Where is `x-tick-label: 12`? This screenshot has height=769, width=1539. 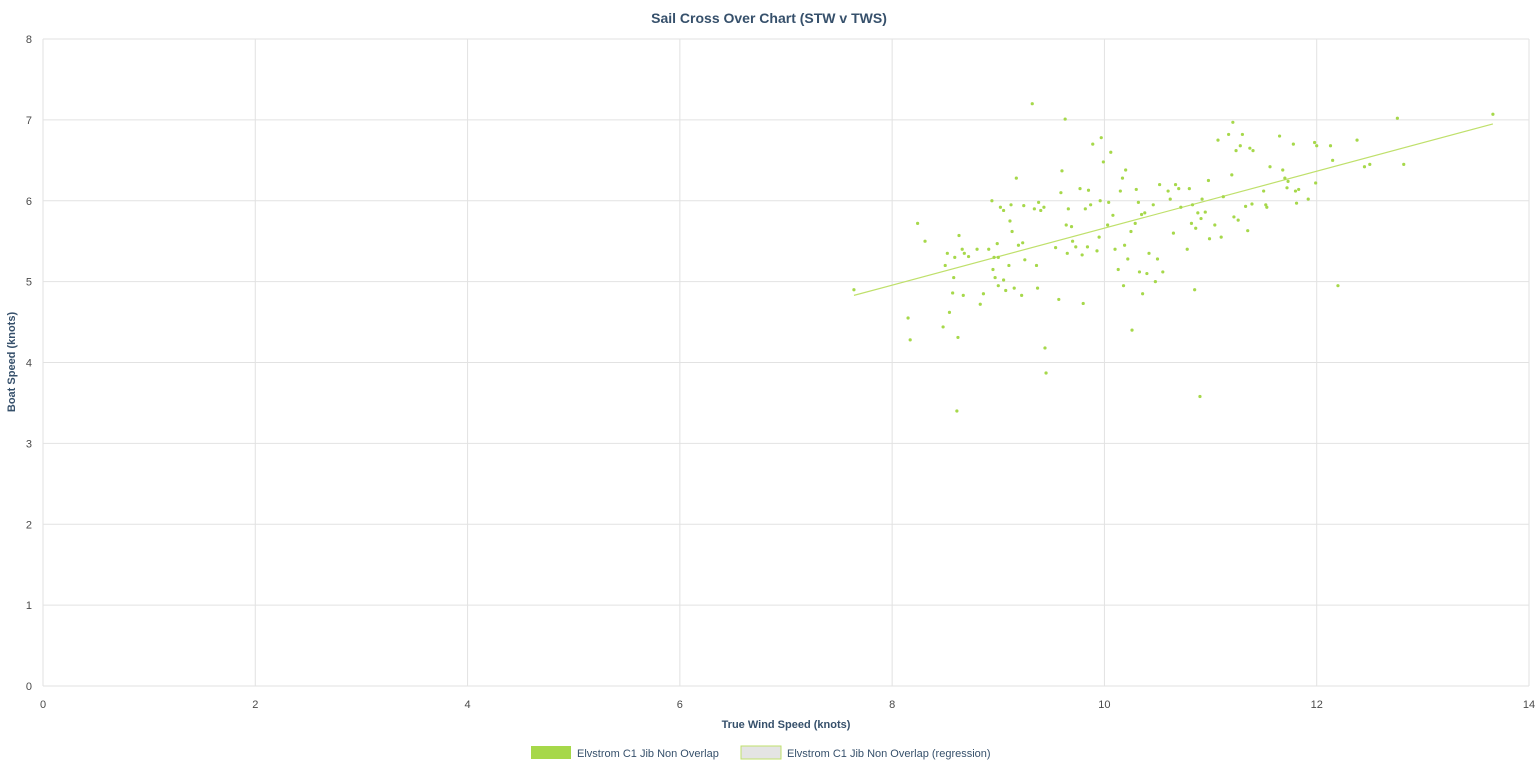
x-tick-label: 12 is located at coordinates (1317, 705).